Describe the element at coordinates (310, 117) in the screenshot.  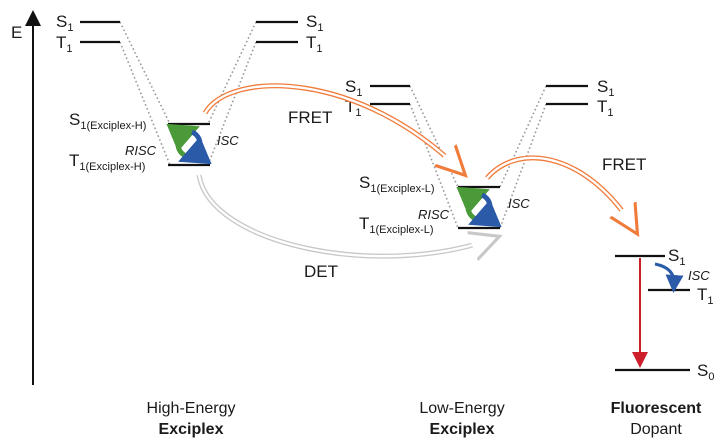
I see `fret-label-1: FRET` at that location.